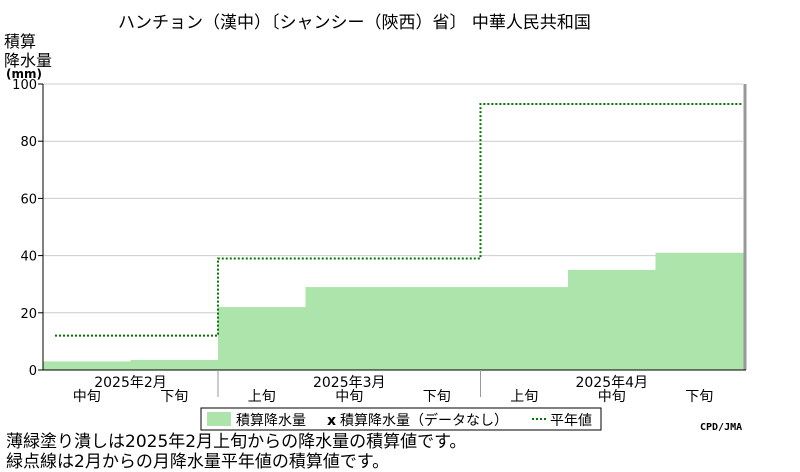 The image size is (800, 472). I want to click on chart-title: ハンチョン（漢中）〔シャンシー（陝西）省〕 中華人民共和国, so click(354, 23).